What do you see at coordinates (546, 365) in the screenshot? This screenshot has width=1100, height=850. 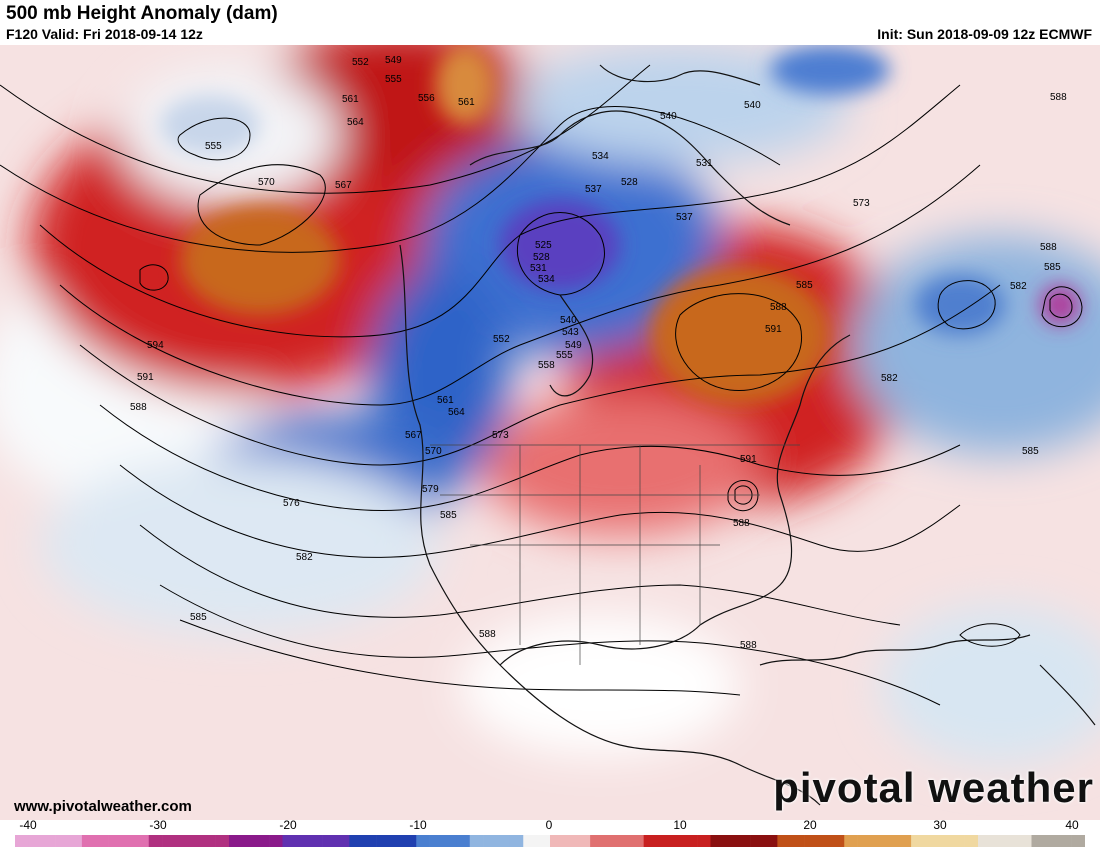 I see `svg-text: 558` at bounding box center [546, 365].